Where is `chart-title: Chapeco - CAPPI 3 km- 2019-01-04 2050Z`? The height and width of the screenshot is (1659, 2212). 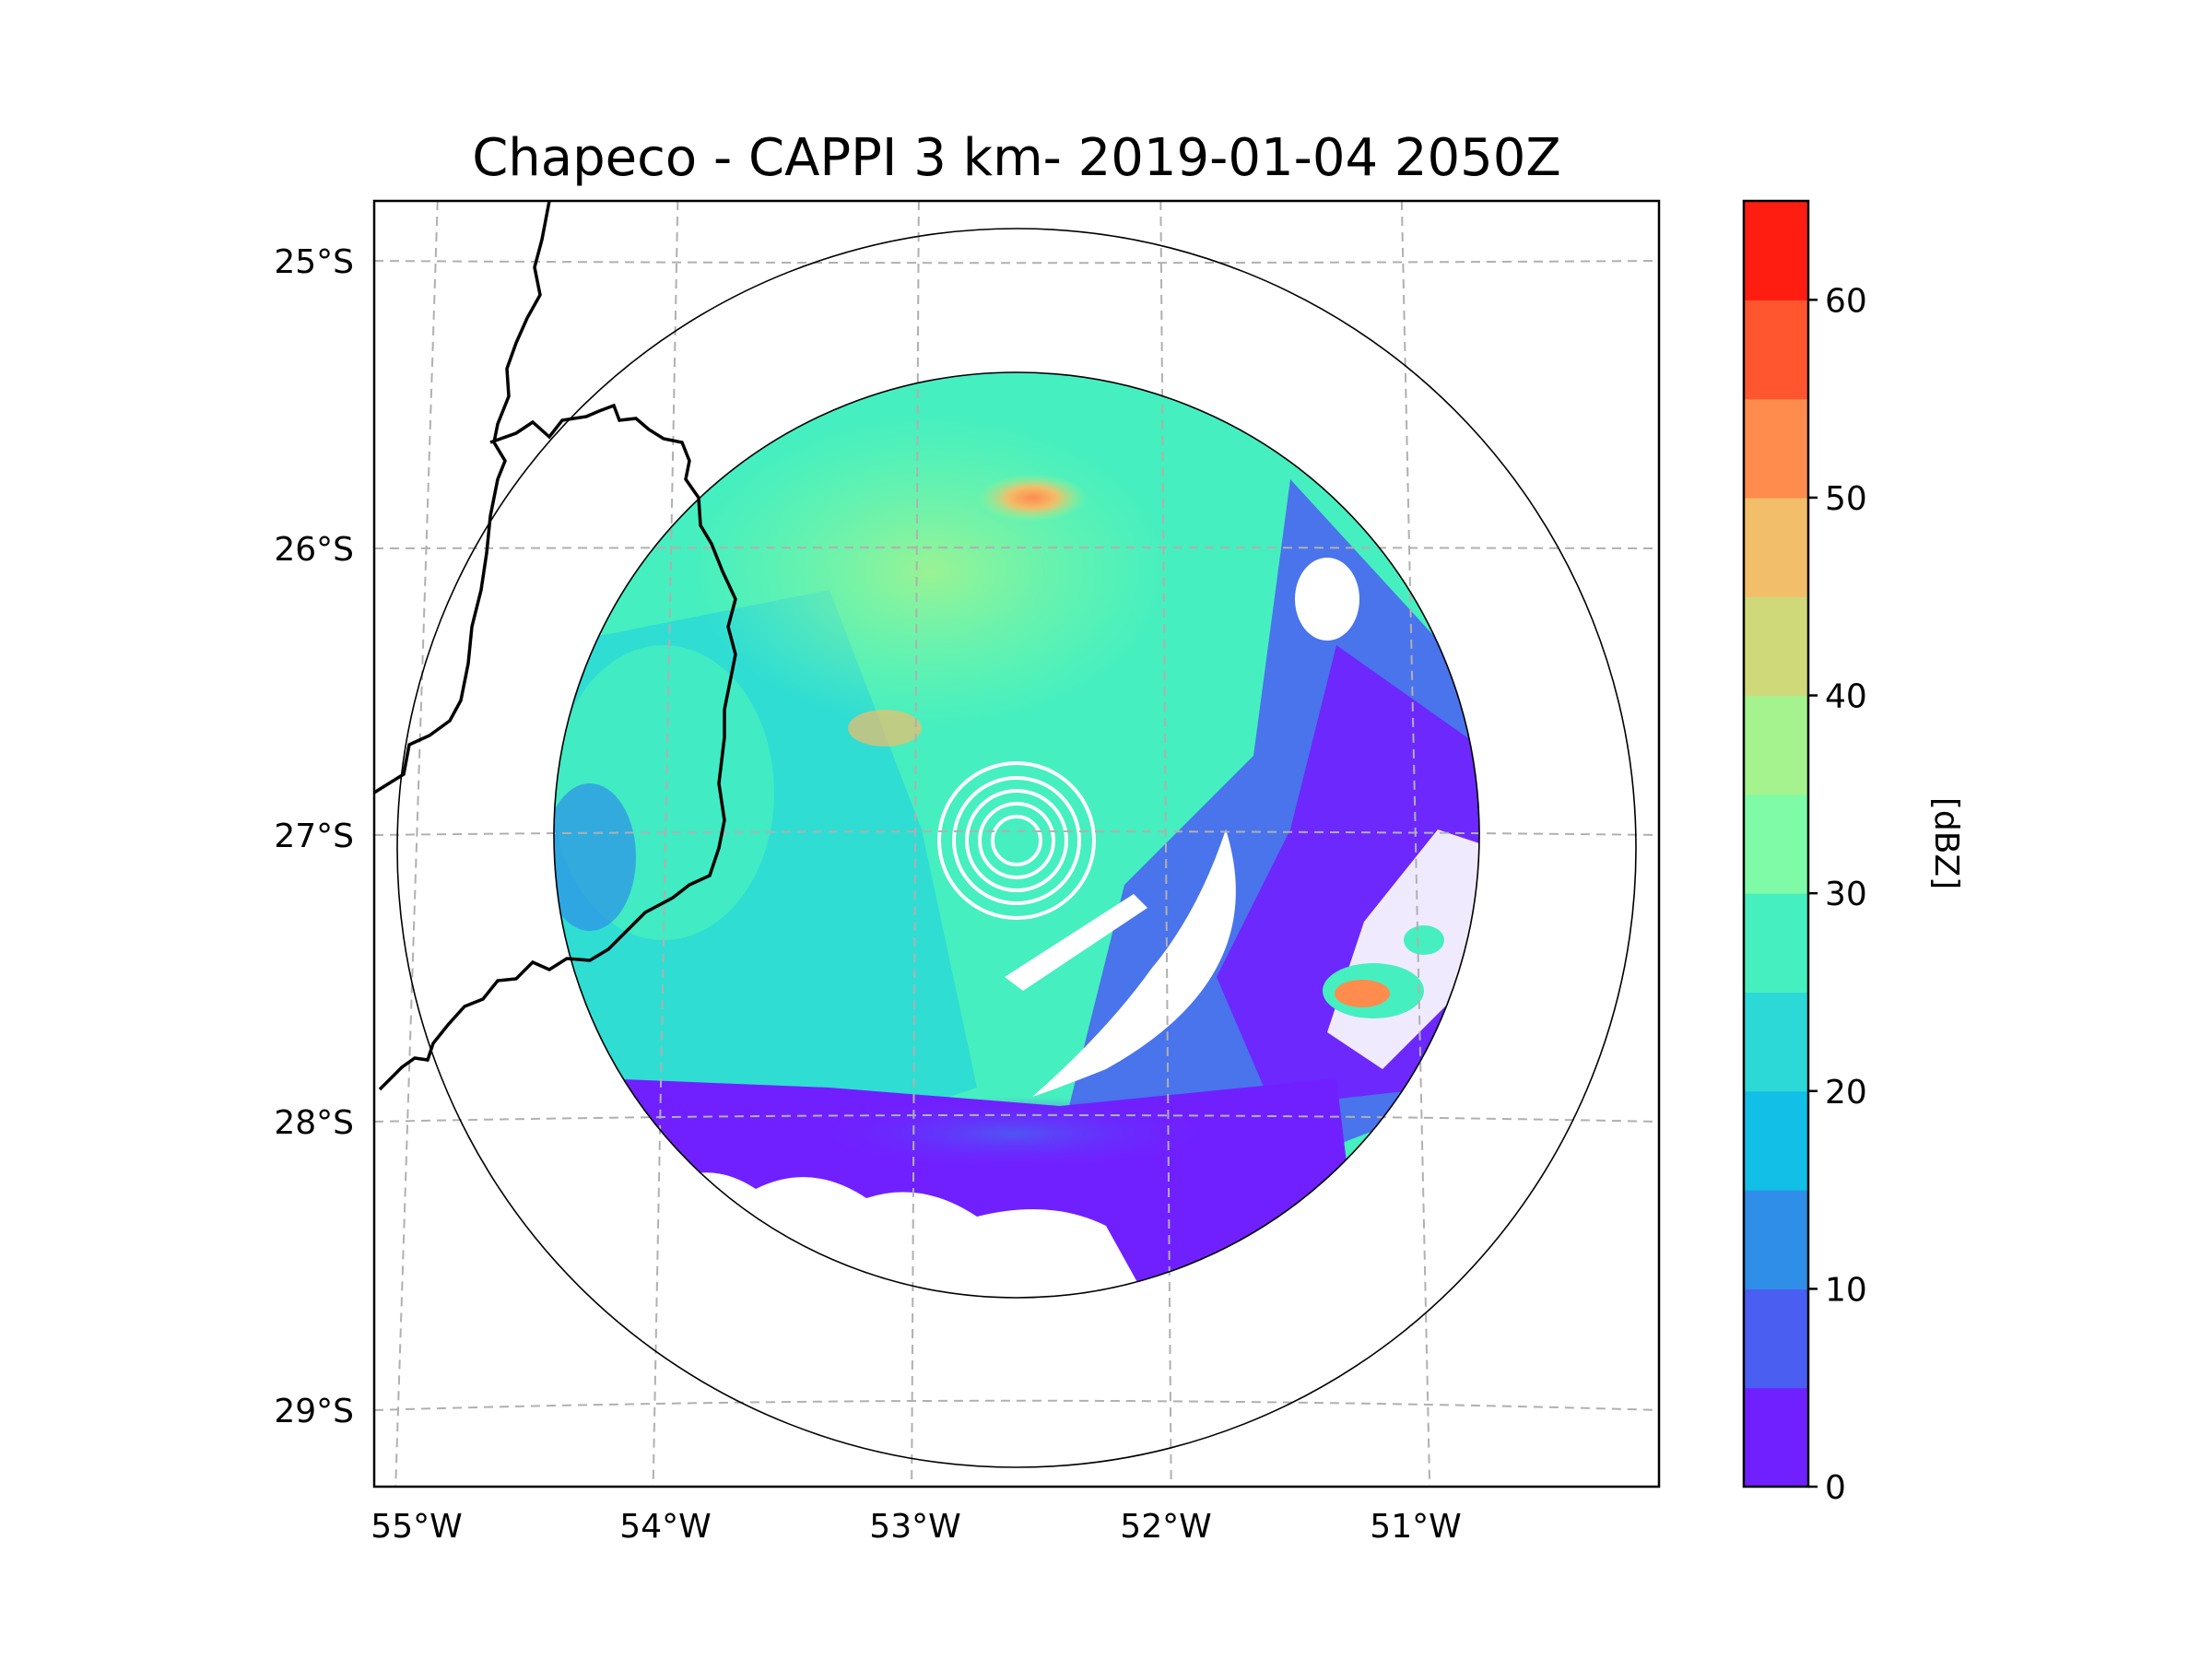 chart-title: Chapeco - CAPPI 3 km- 2019-01-04 2050Z is located at coordinates (1016, 158).